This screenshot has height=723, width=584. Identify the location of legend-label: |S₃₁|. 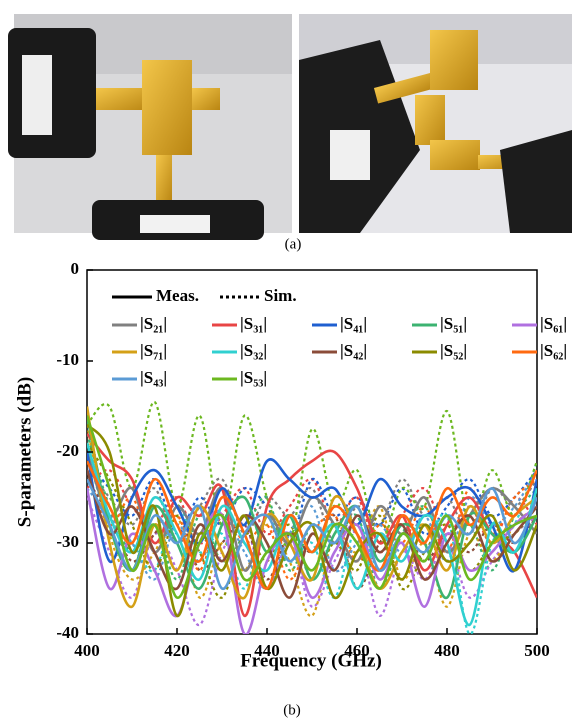
(253, 323).